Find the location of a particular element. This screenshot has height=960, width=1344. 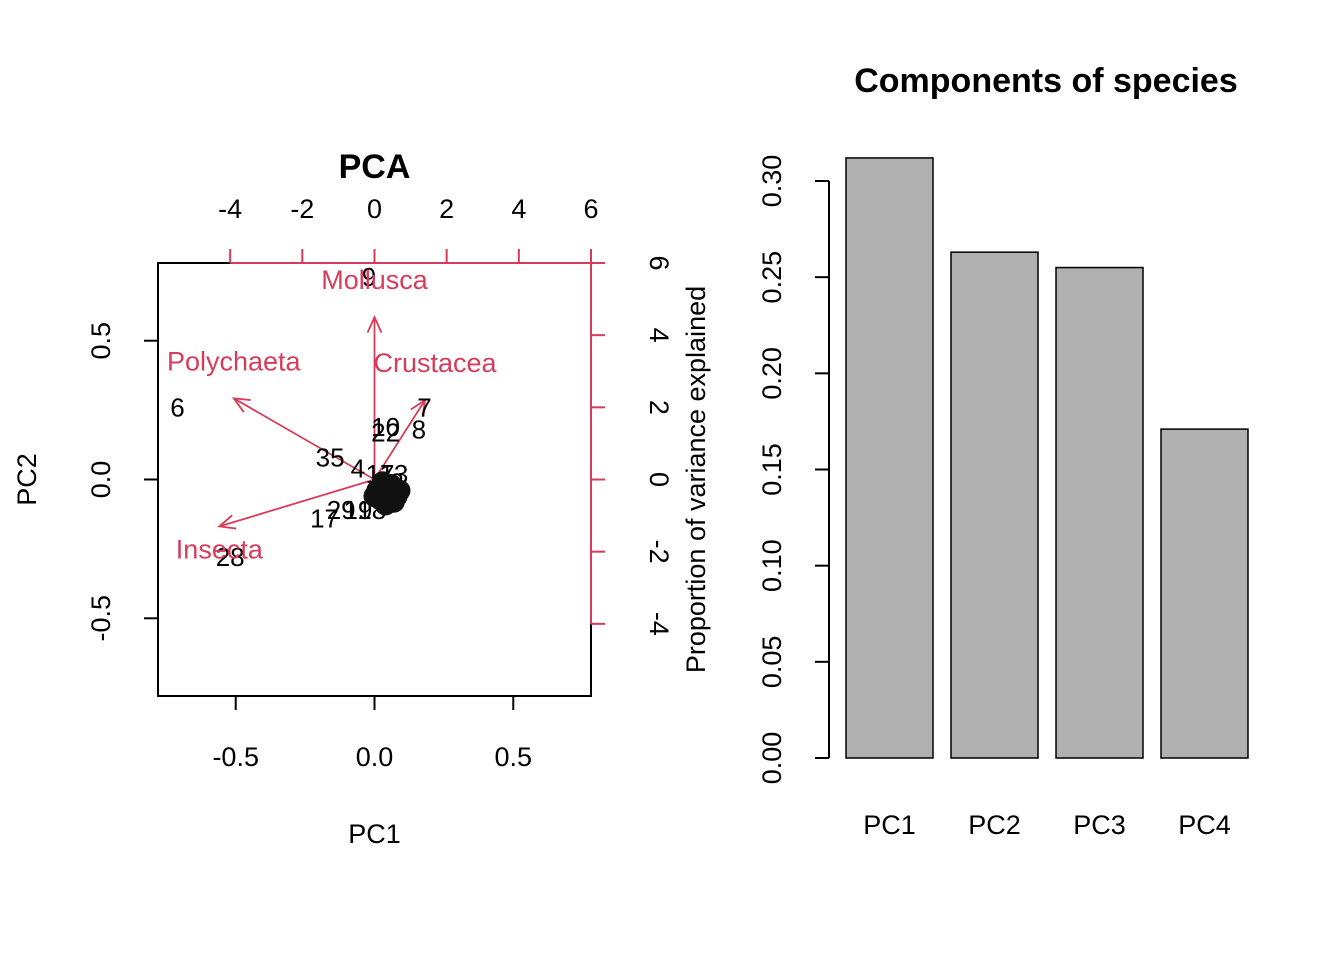

bar-category-label: PC1 is located at coordinates (889, 825).